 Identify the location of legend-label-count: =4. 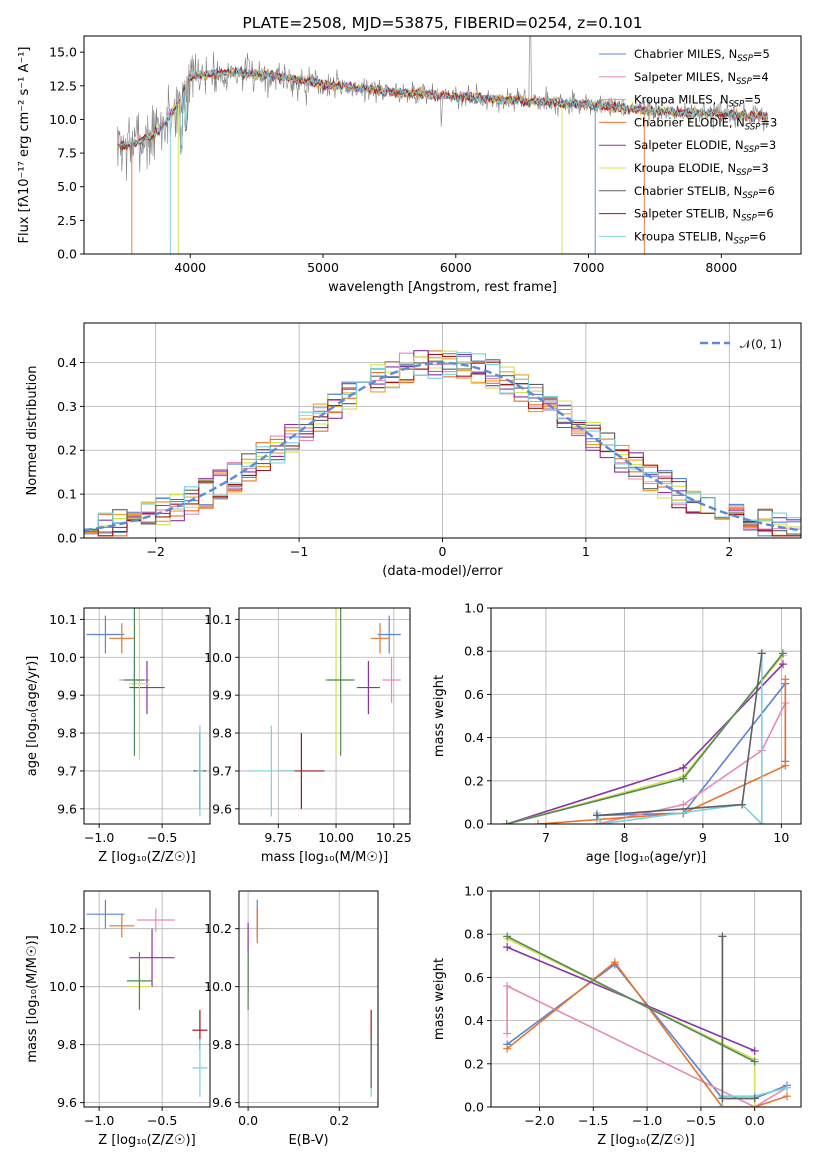
(760, 77).